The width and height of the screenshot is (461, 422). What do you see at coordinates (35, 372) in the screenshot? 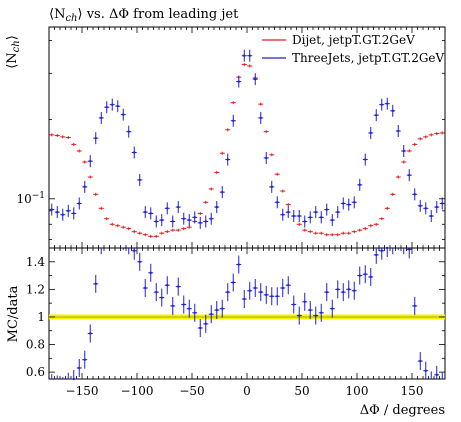
I see `ratio-y-tick-label: 0.6` at bounding box center [35, 372].